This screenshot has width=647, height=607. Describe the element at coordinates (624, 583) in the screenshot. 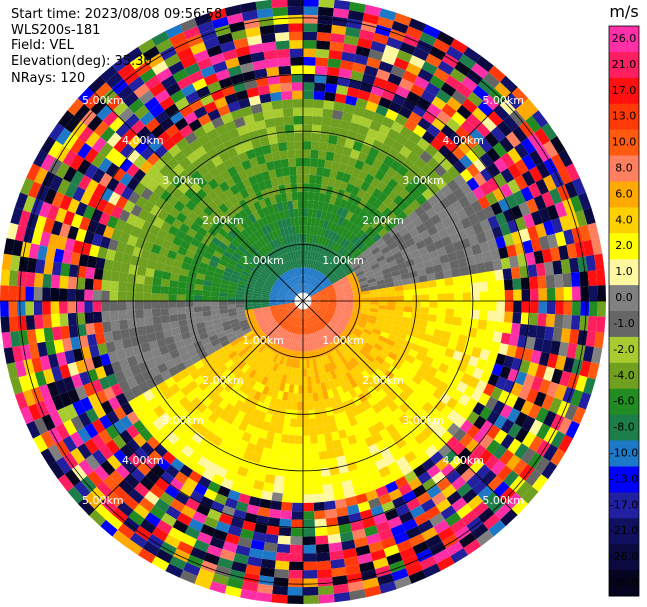

I see `colorbar-bin` at that location.